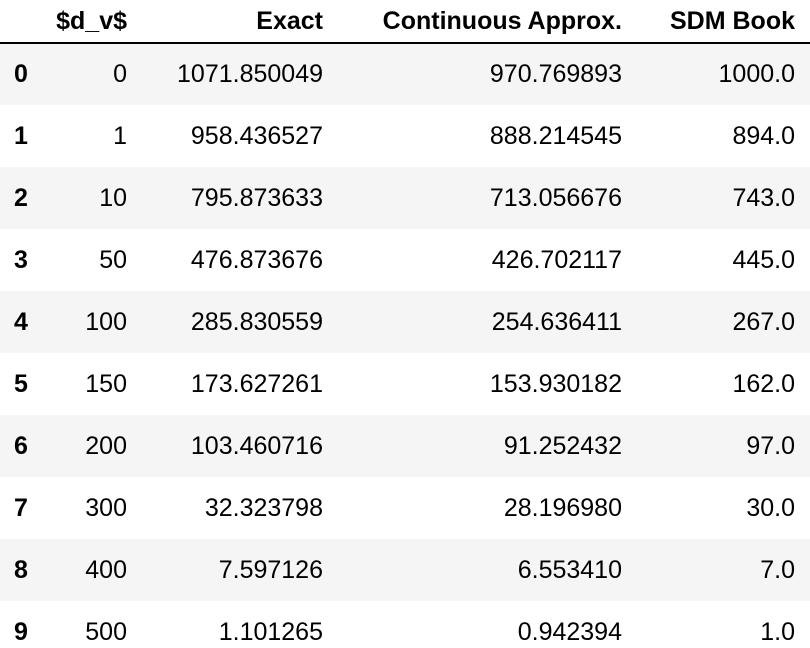 The width and height of the screenshot is (810, 648). Describe the element at coordinates (555, 135) in the screenshot. I see `cell-continuous: 888.214545` at that location.